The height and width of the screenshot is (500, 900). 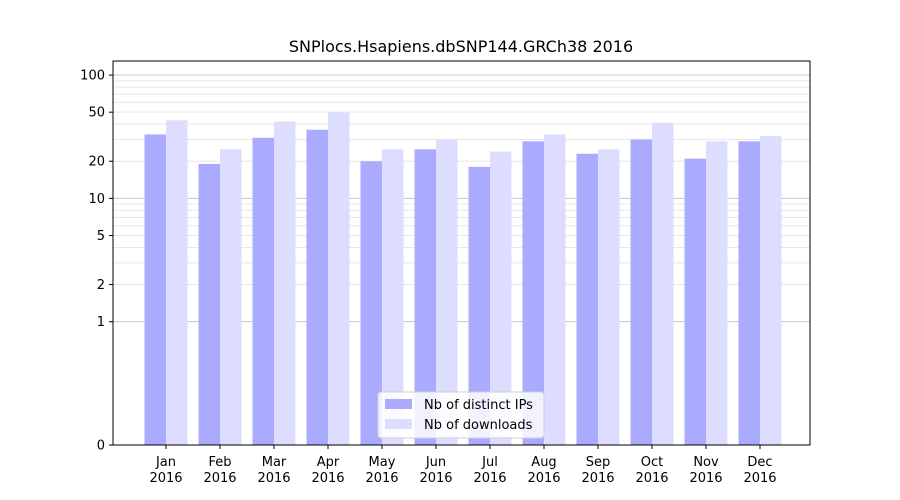 I want to click on x-tick-label-month: May, so click(x=382, y=462).